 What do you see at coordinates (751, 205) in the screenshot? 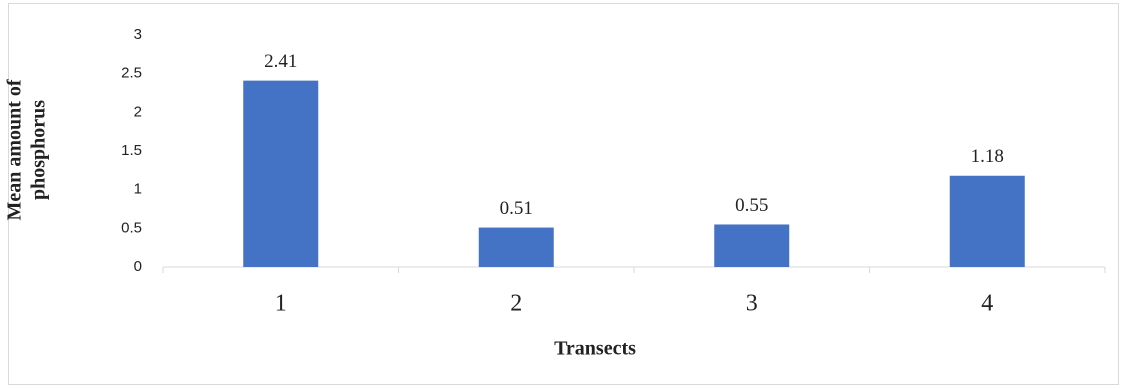
I see `data-label: 0.55` at bounding box center [751, 205].